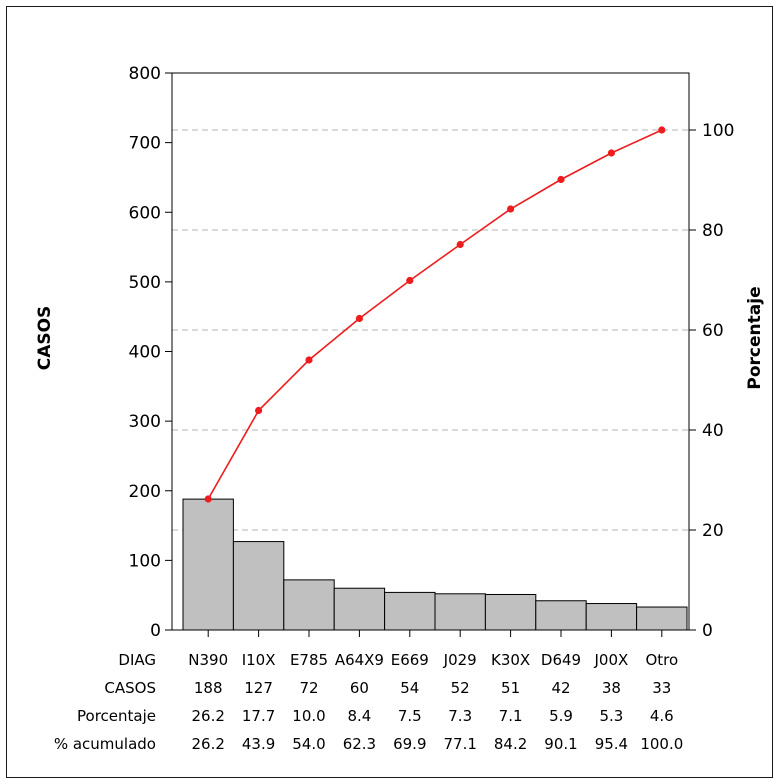 The width and height of the screenshot is (779, 784). What do you see at coordinates (460, 716) in the screenshot?
I see `table-cell: 7.3` at bounding box center [460, 716].